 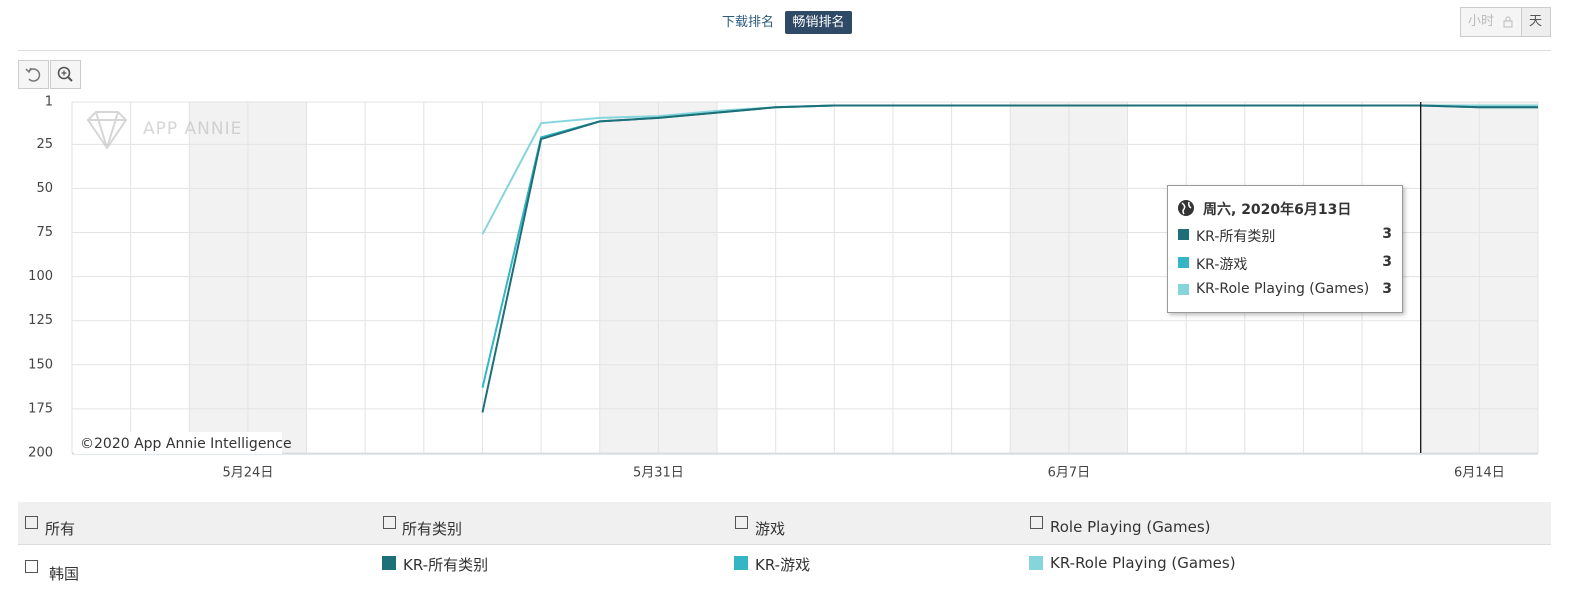 I want to click on tab-download: 下载排名, so click(x=748, y=22).